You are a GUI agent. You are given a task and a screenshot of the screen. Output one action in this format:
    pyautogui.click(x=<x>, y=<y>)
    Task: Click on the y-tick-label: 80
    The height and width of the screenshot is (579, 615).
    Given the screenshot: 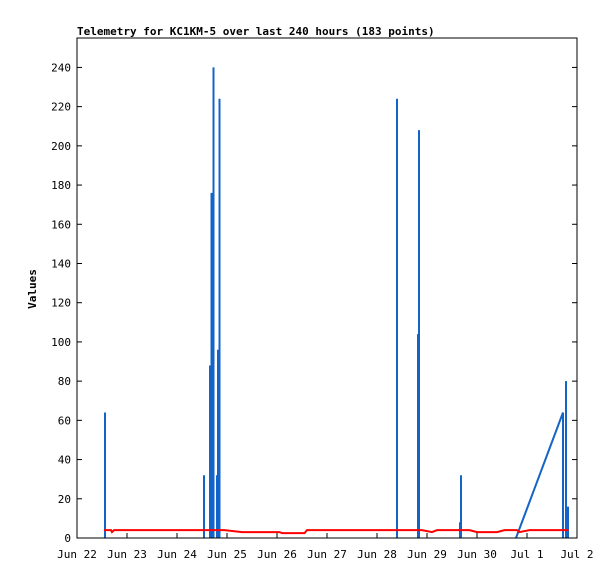 What is the action you would take?
    pyautogui.click(x=64, y=381)
    